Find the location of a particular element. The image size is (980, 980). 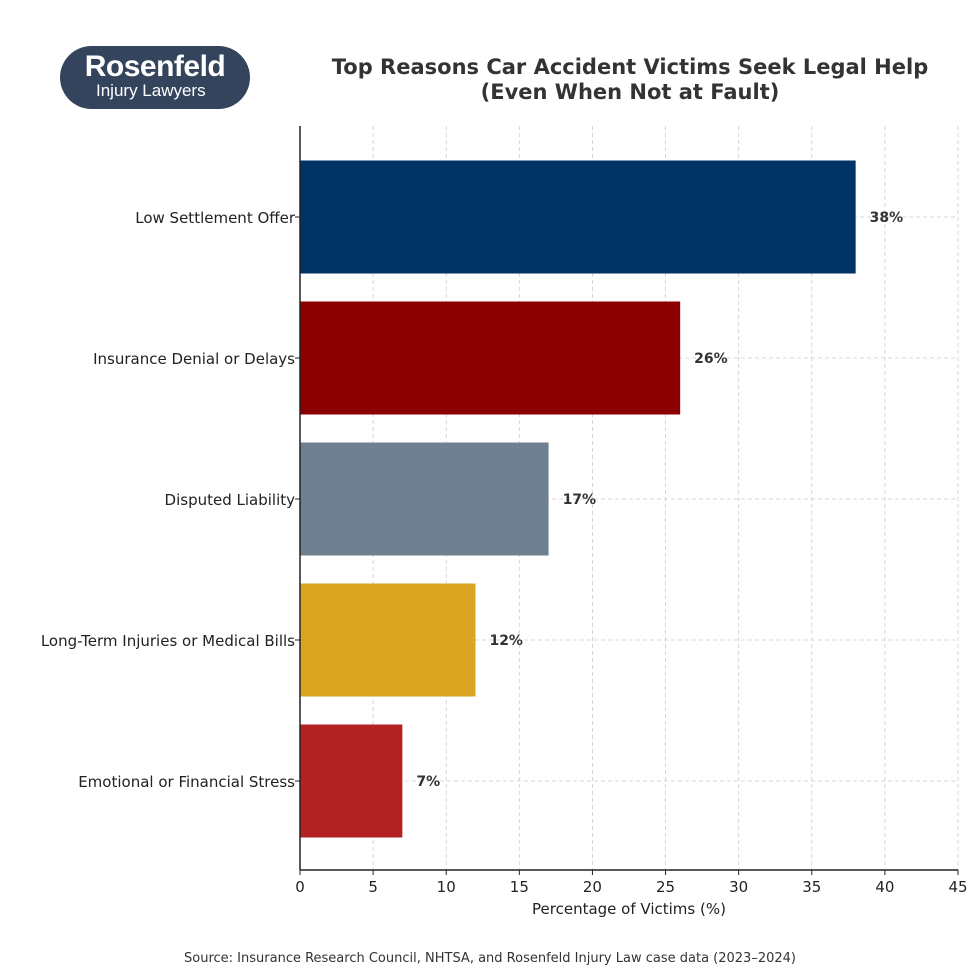

data-label: 26% is located at coordinates (711, 359).